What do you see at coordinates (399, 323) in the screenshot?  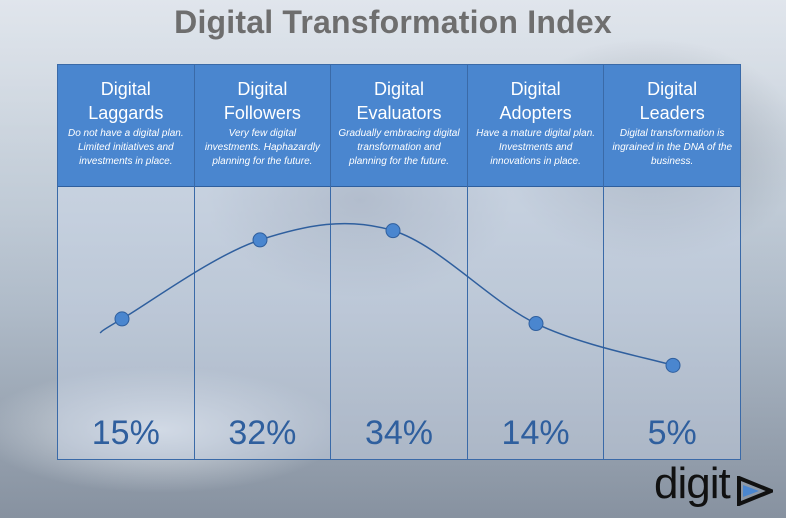 I see `column-body: 34%` at bounding box center [399, 323].